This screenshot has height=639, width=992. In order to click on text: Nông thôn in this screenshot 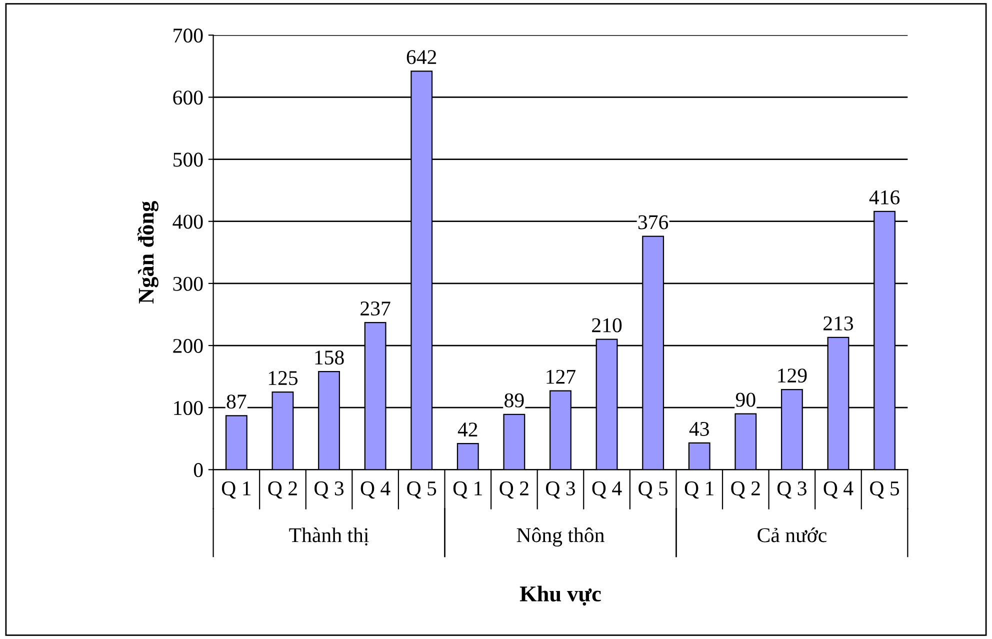, I will do `click(560, 537)`.